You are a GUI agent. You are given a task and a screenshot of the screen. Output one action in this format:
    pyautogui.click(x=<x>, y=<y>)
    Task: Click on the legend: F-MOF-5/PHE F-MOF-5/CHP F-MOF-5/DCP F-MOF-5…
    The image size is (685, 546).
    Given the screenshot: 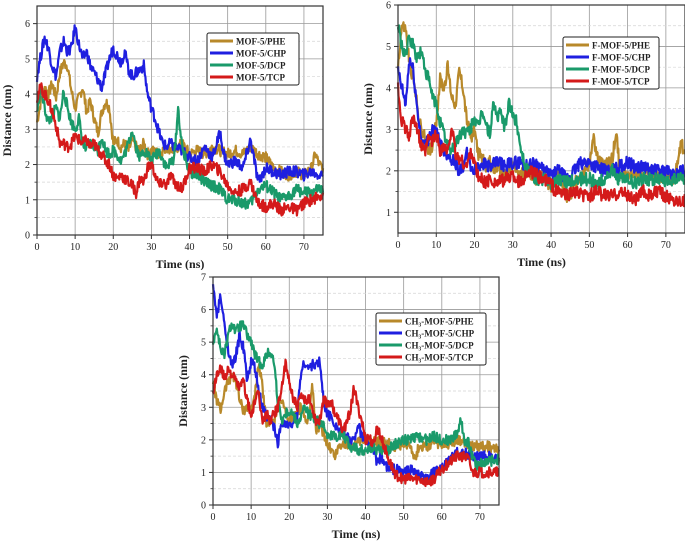 What is the action you would take?
    pyautogui.click(x=611, y=63)
    